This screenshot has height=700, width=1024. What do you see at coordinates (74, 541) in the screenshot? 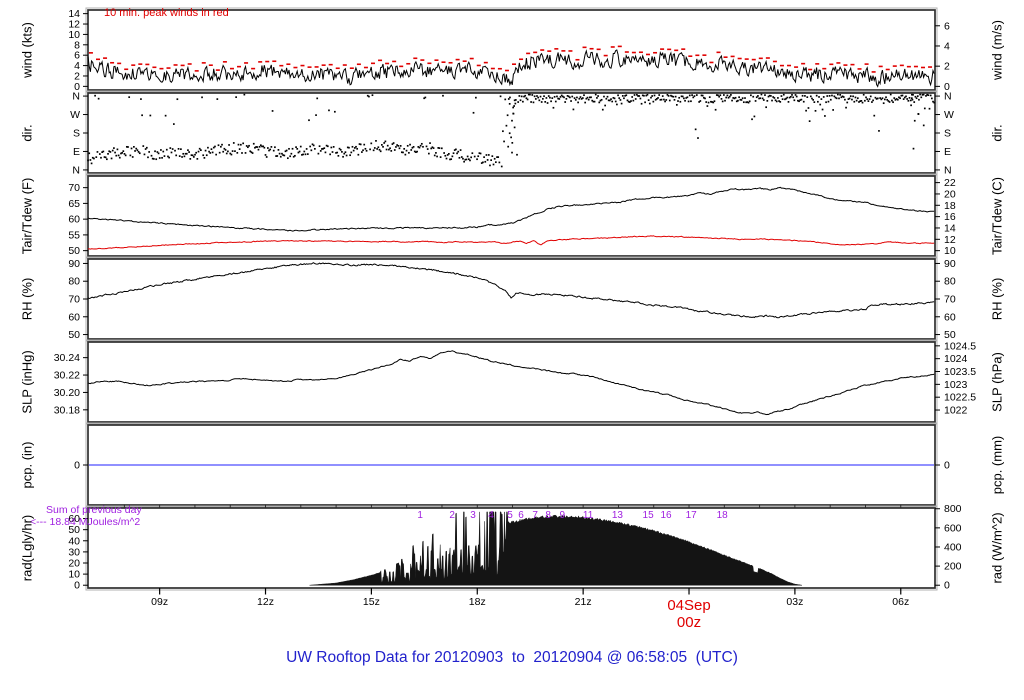
I see `rad-left-tick-label: 40` at bounding box center [74, 541].